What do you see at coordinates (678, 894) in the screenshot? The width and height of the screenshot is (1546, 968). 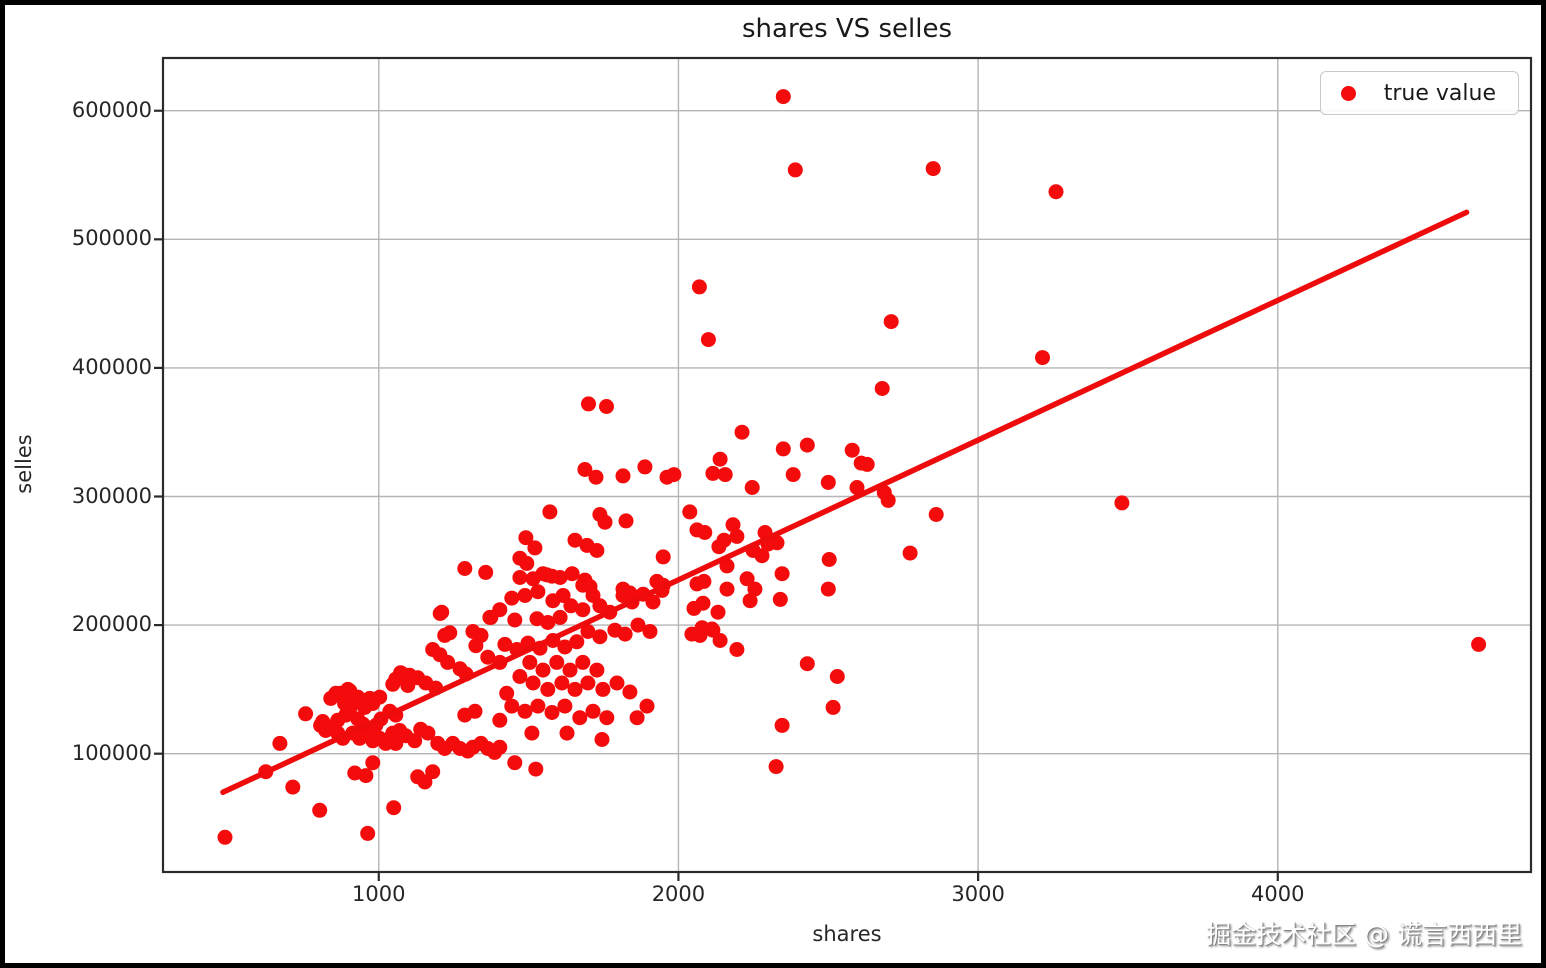 I see `x-tick-label: 2000` at bounding box center [678, 894].